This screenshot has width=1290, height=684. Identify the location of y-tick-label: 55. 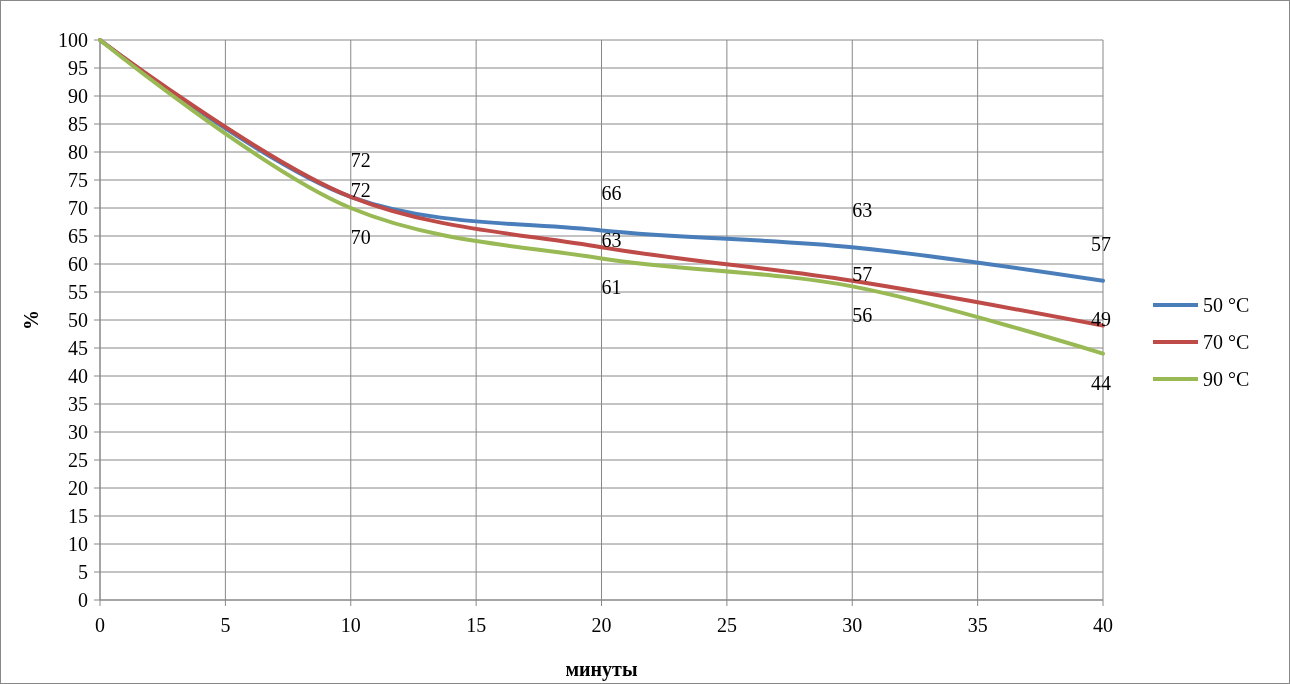
(78, 292).